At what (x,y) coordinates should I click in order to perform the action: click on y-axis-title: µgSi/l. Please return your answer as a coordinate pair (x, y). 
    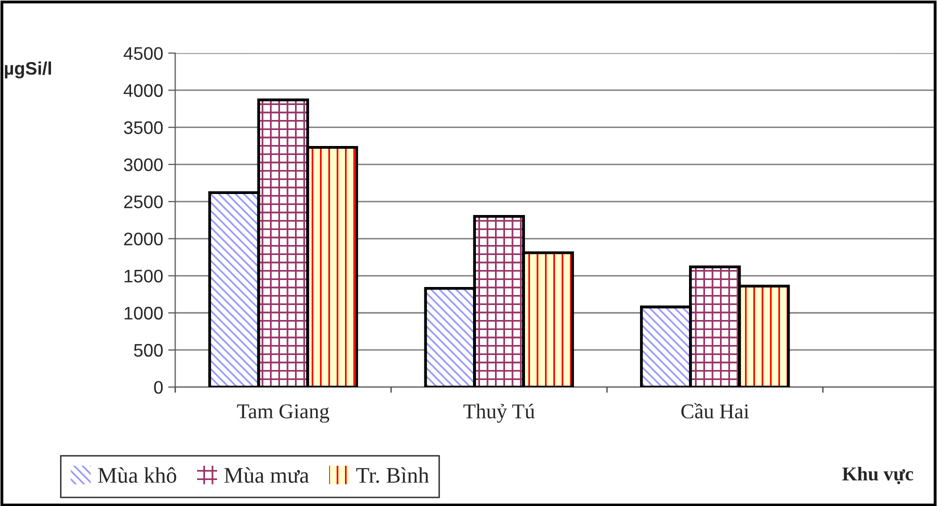
    Looking at the image, I should click on (27, 70).